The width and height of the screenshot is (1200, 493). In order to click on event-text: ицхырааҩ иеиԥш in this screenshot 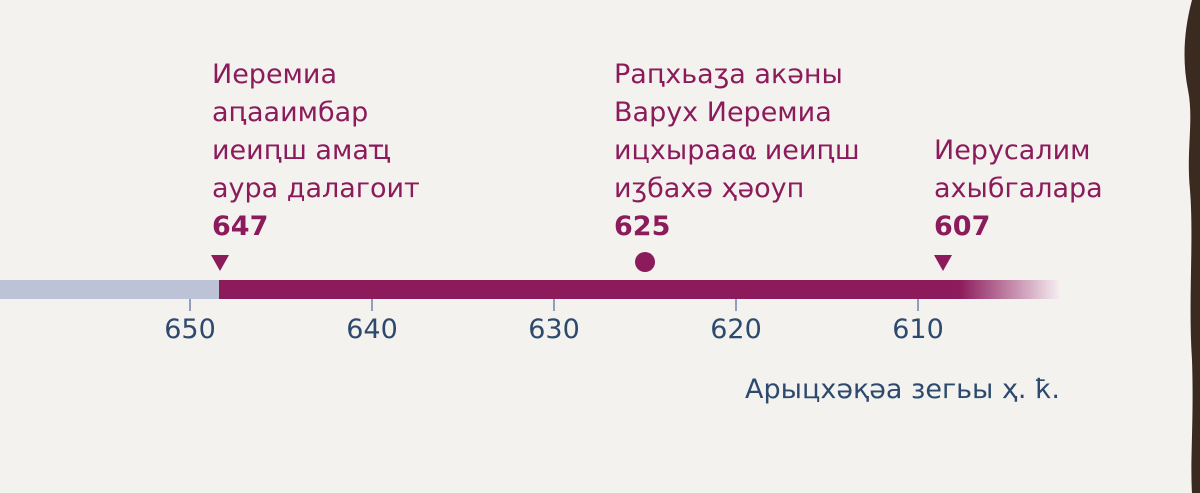, I will do `click(737, 150)`.